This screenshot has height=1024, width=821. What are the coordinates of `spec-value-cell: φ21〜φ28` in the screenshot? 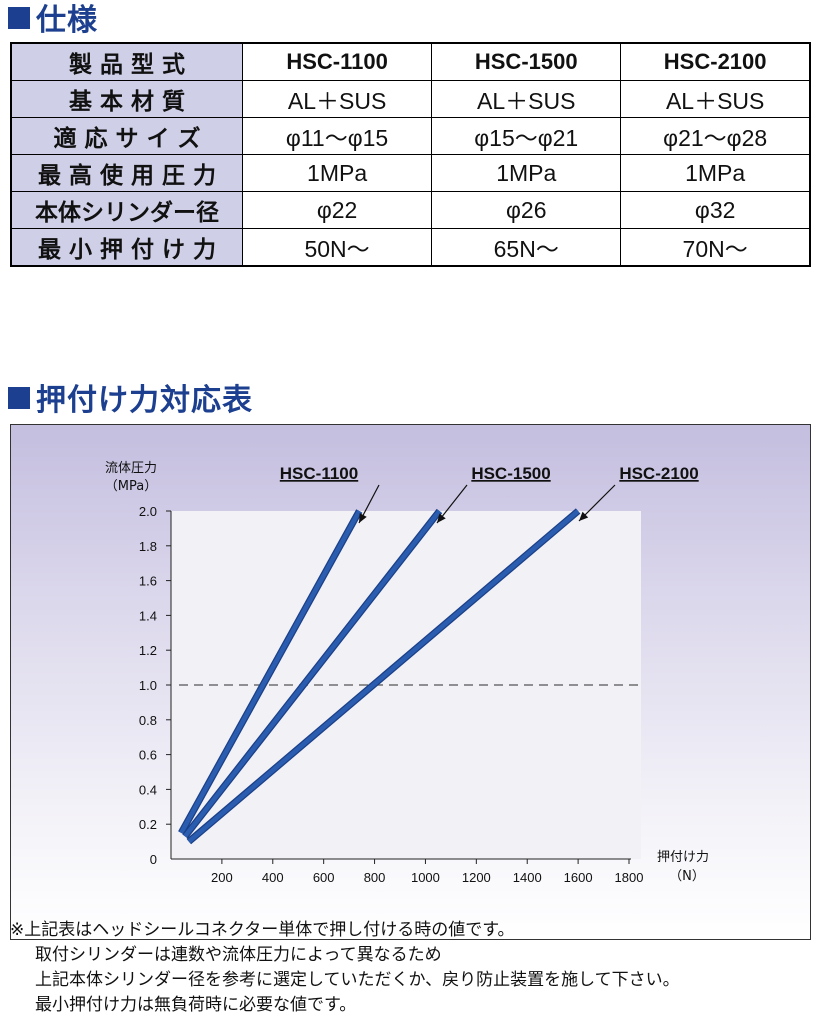 It's located at (715, 136).